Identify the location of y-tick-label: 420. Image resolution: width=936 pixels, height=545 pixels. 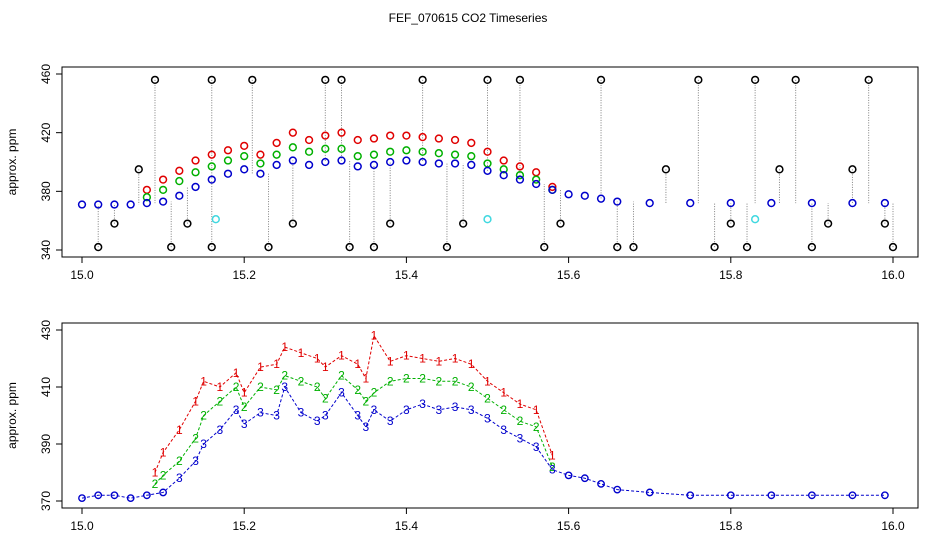
(46, 132).